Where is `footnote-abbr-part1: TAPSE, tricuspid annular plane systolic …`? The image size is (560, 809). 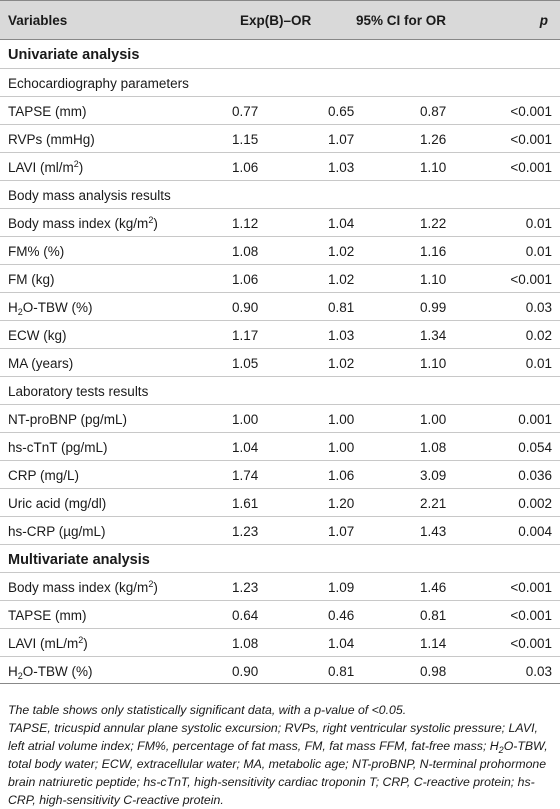 footnote-abbr-part1: TAPSE, tricuspid annular plane systolic … is located at coordinates (273, 737).